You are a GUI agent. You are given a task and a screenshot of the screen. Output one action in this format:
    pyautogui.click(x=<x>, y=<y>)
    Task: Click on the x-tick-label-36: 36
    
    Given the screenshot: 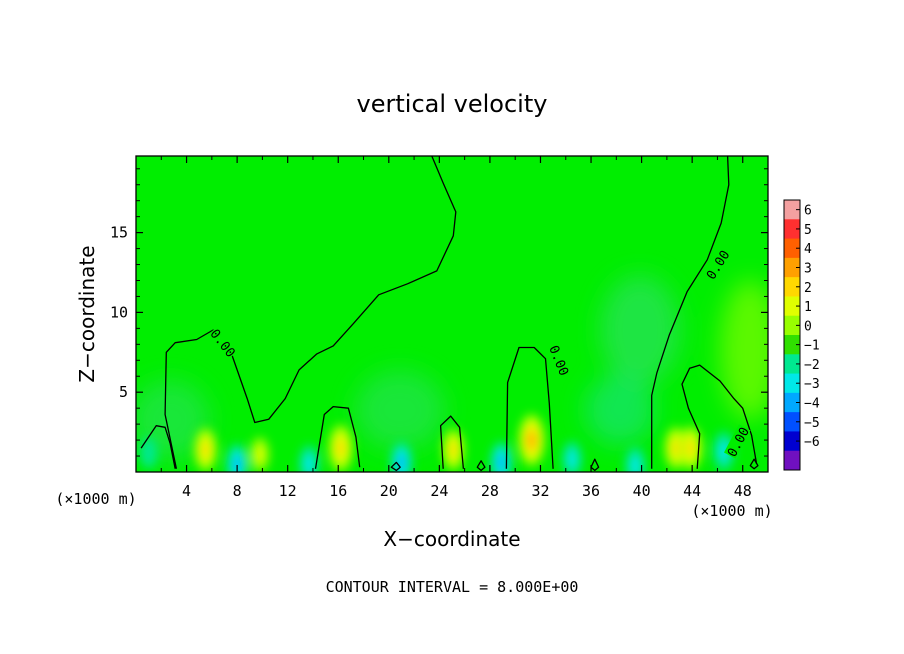 What is the action you would take?
    pyautogui.click(x=591, y=491)
    